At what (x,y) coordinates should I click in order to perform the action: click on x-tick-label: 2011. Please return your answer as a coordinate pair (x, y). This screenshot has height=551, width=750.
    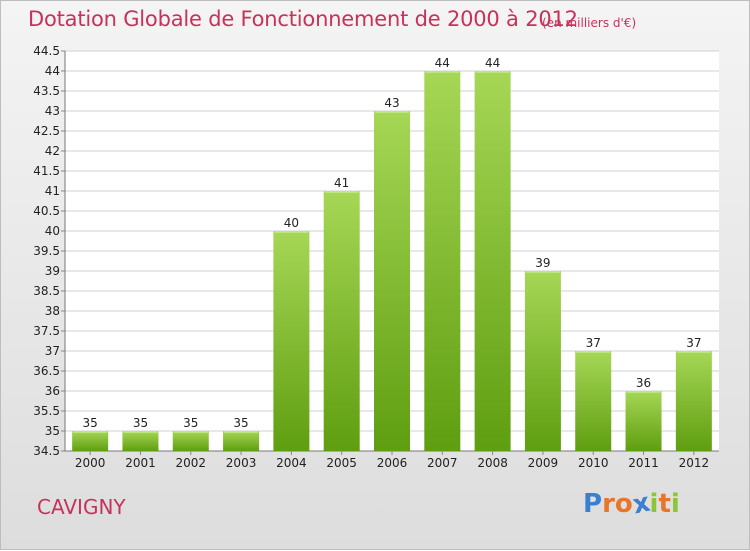
    Looking at the image, I should click on (643, 463).